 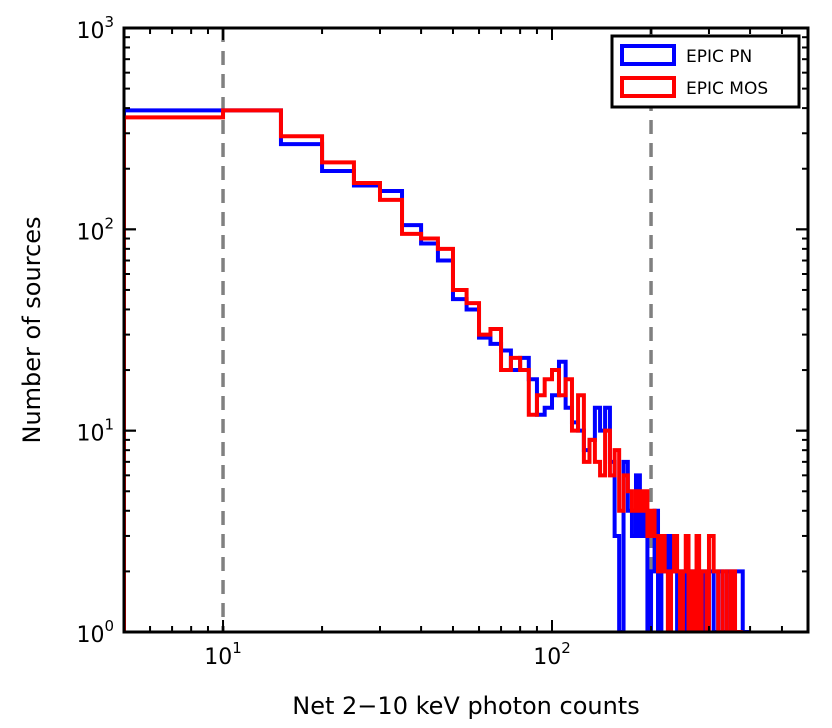 What do you see at coordinates (95, 431) in the screenshot?
I see `y-tick-label: 10¹` at bounding box center [95, 431].